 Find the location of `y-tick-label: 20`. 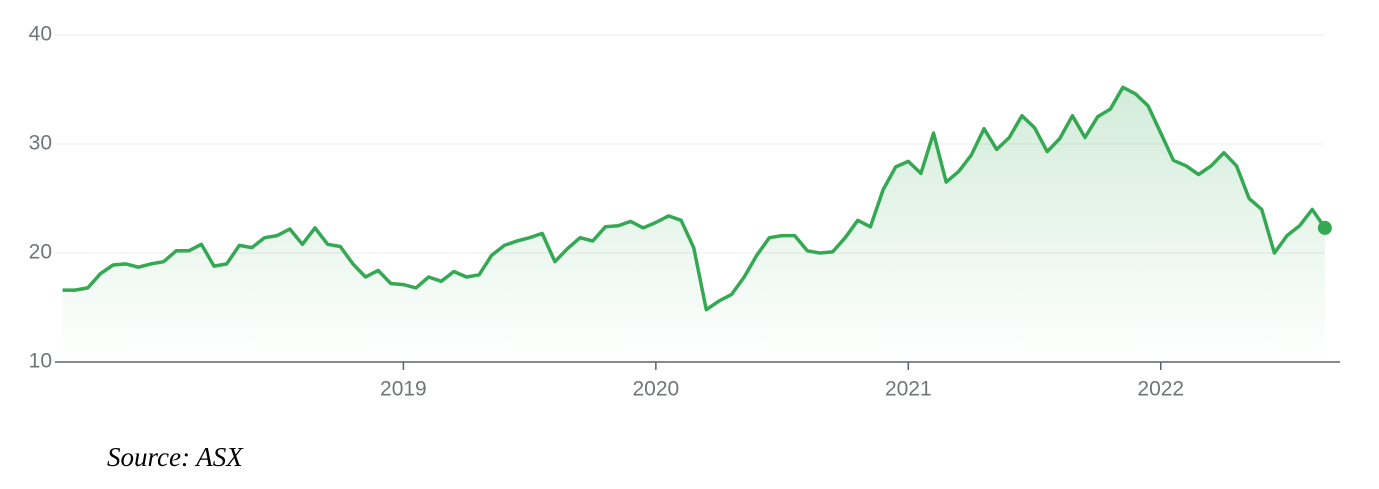

y-tick-label: 20 is located at coordinates (40, 252).